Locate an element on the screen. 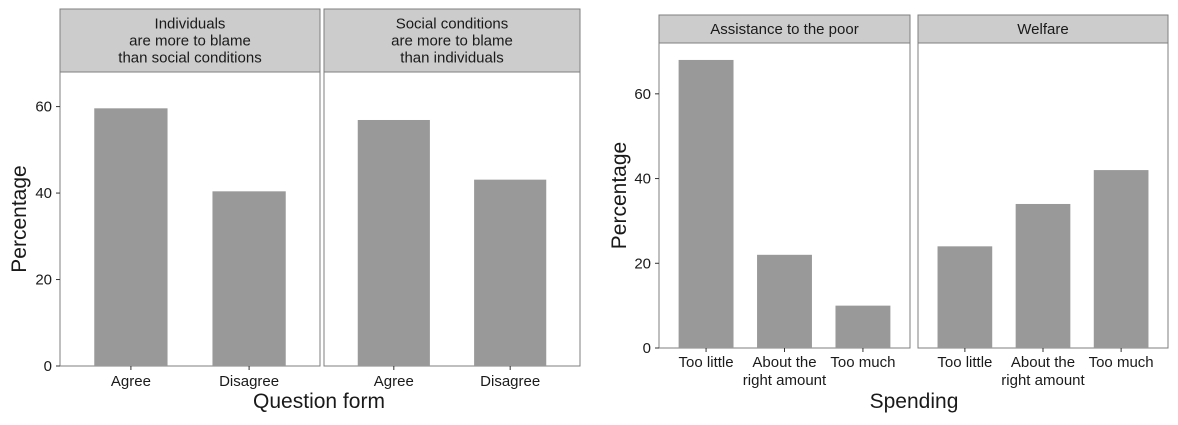 This screenshot has width=1178, height=425. facet-strip-label: Social conditions is located at coordinates (452, 24).